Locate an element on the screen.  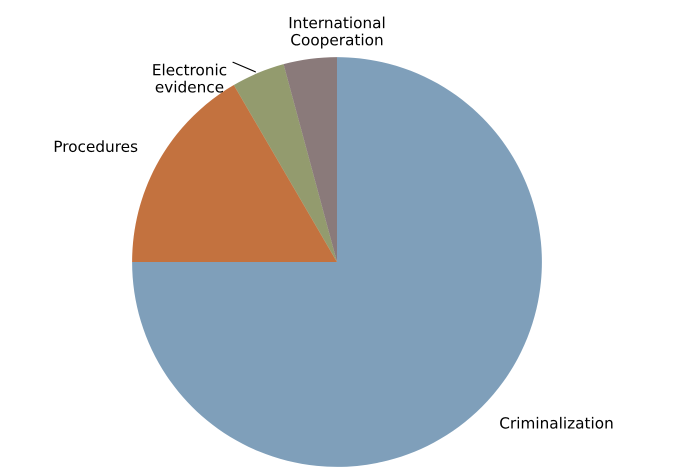
slice-label: Criminalization is located at coordinates (556, 422).